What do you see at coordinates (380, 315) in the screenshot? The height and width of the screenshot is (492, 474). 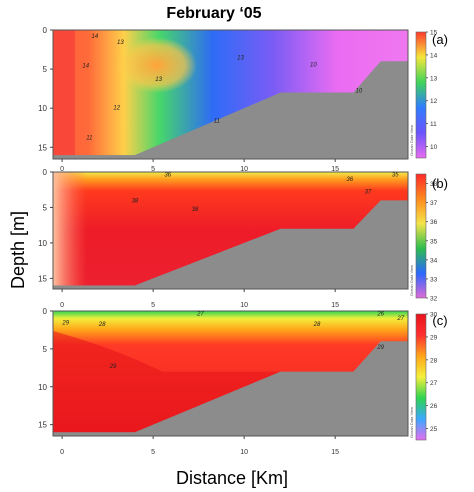 I see `contour-label: 26` at bounding box center [380, 315].